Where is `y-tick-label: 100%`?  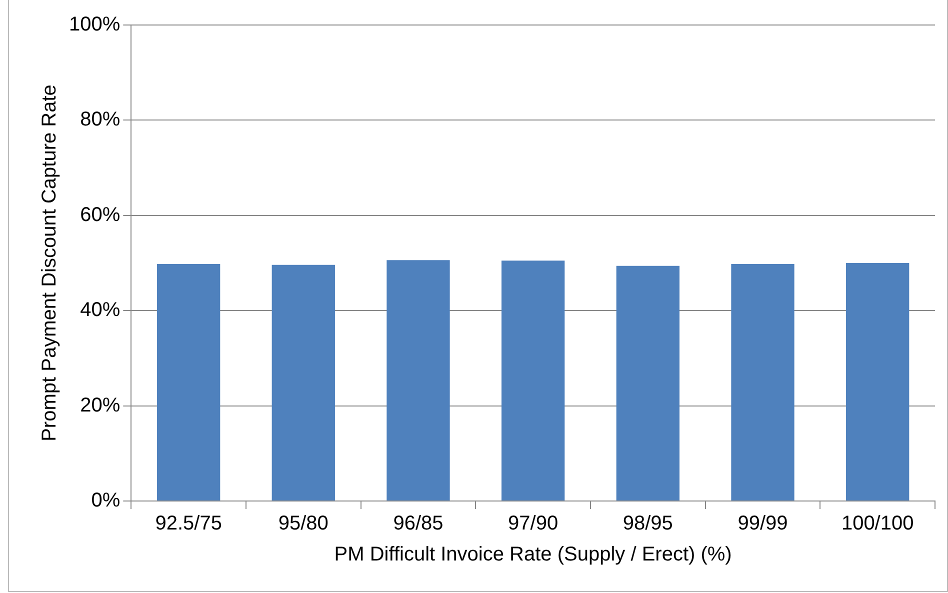
y-tick-label: 100% is located at coordinates (94, 25).